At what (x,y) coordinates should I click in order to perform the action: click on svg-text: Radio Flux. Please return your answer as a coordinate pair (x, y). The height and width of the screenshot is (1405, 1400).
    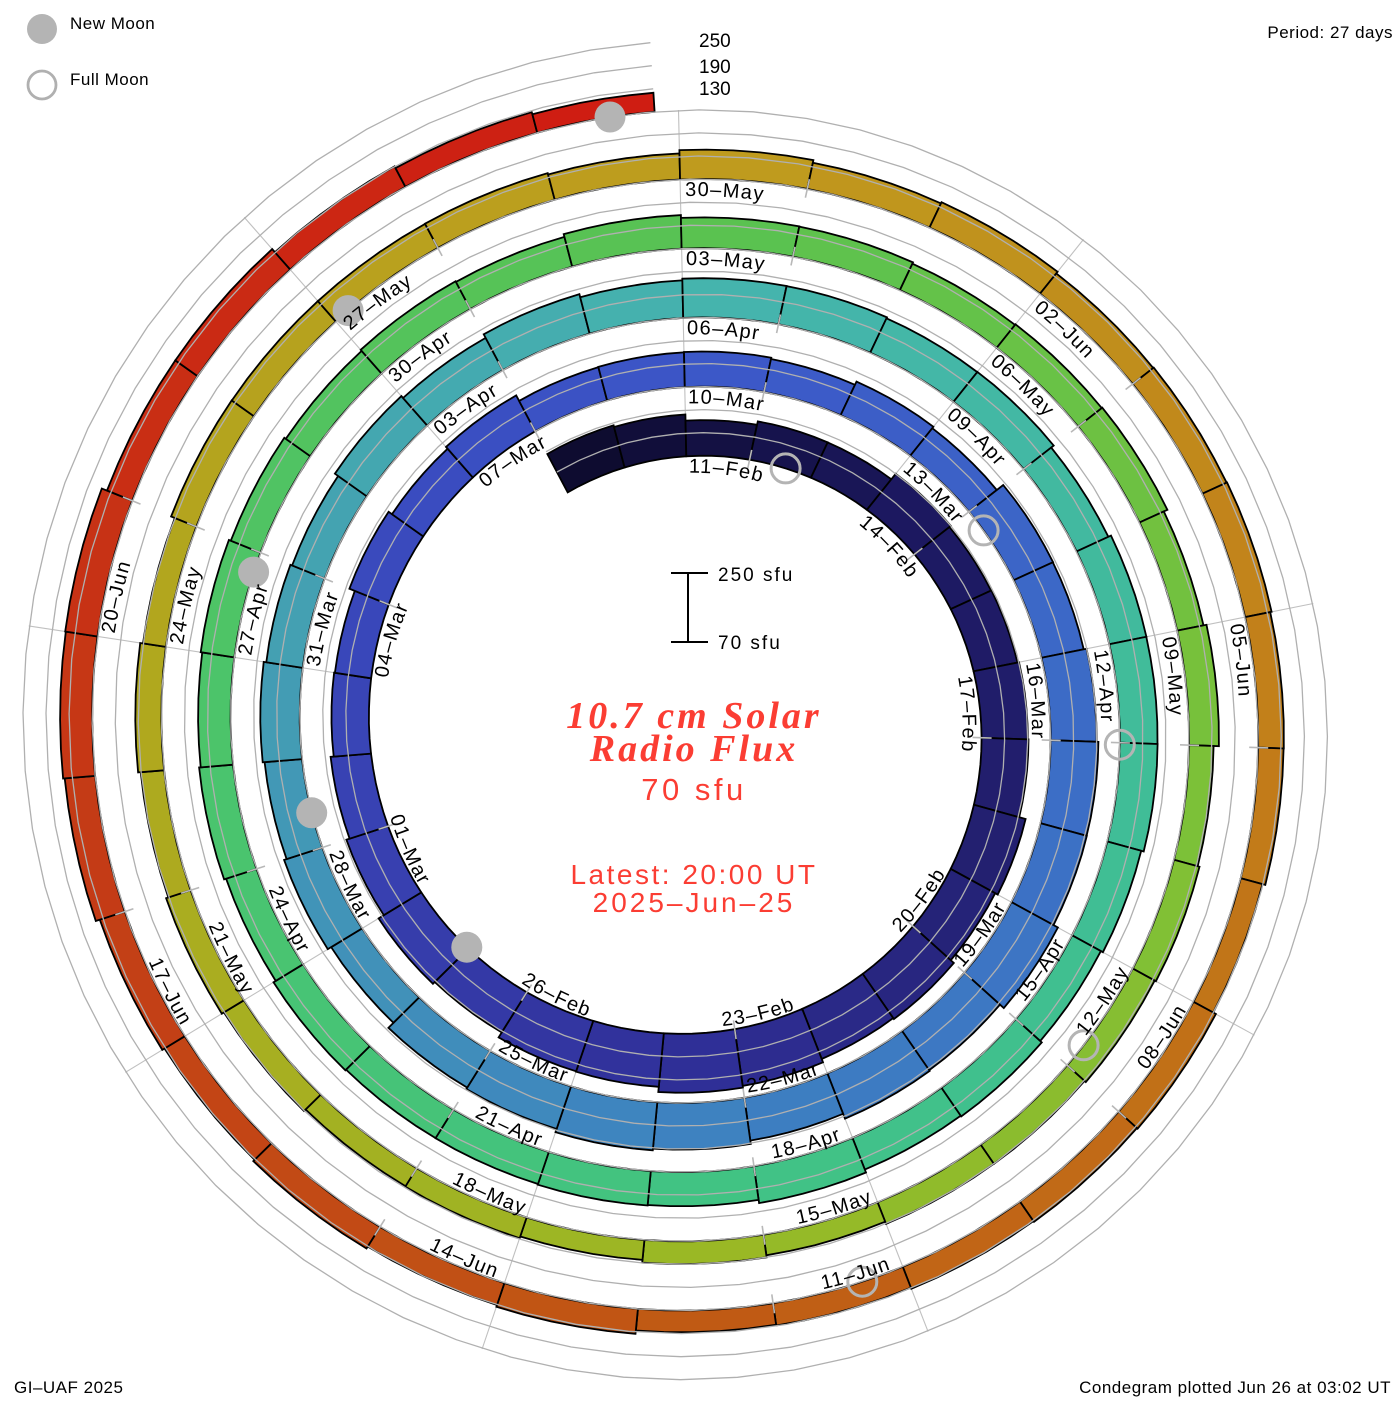
    Looking at the image, I should click on (693, 749).